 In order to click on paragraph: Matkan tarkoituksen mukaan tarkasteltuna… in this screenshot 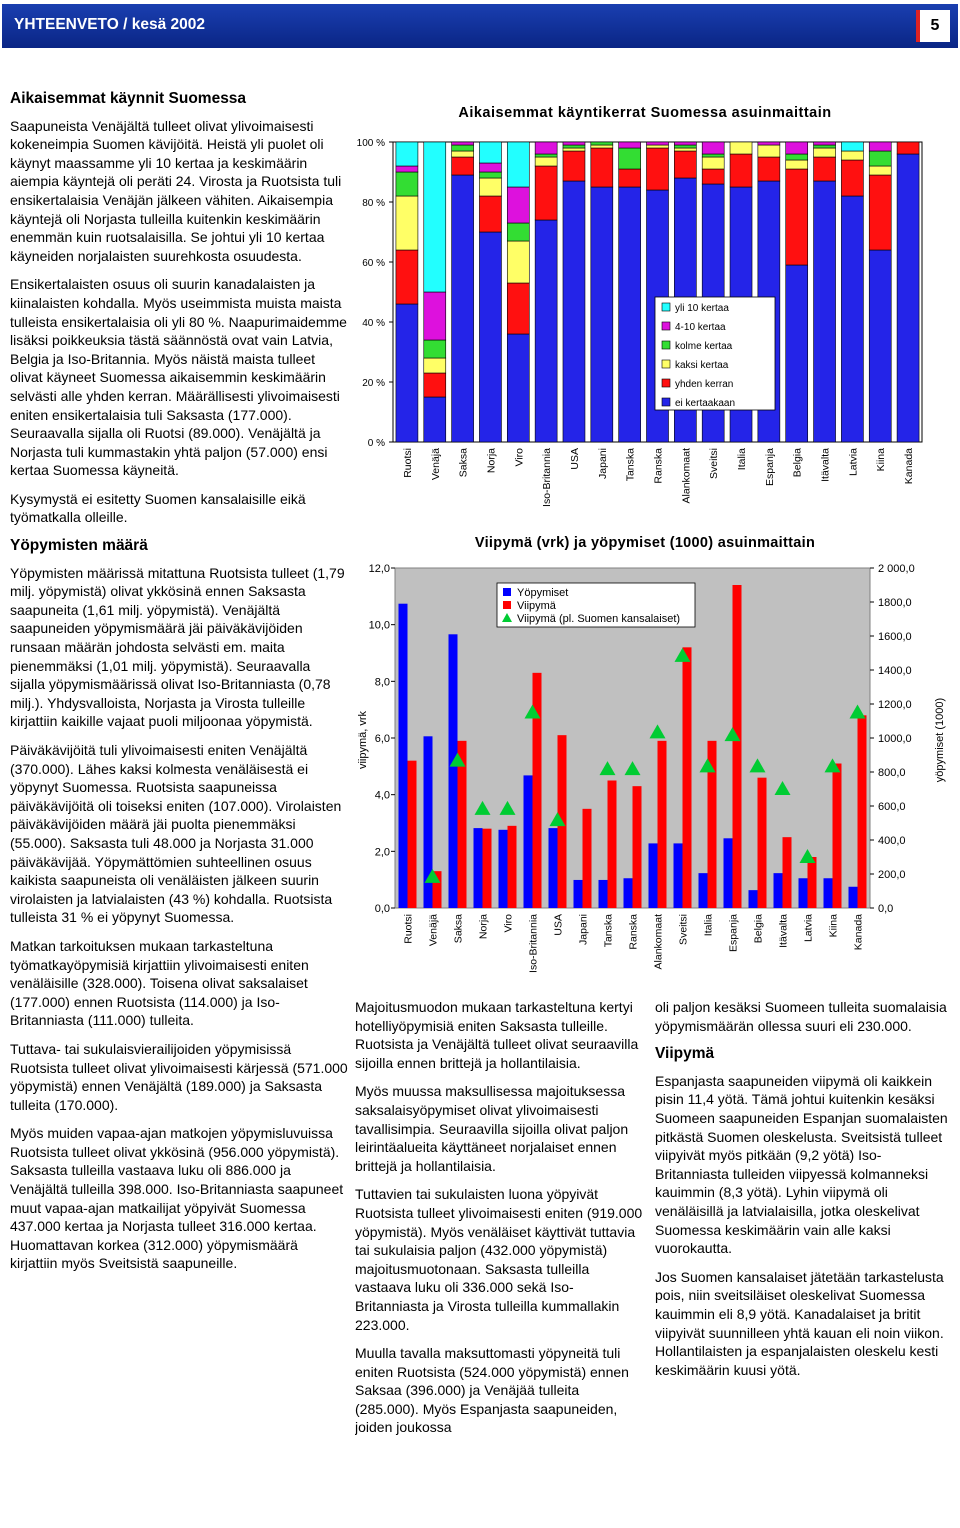, I will do `click(159, 983)`.